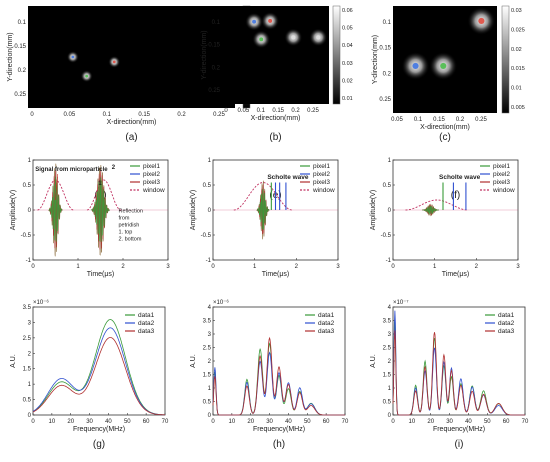 Image resolution: width=550 pixels, height=462 pixels. I want to click on x-tick-label: 0.2, so click(295, 111).